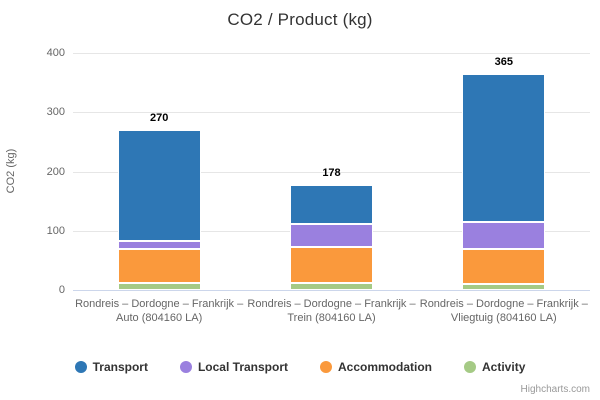 The height and width of the screenshot is (400, 600). I want to click on legend-item-transport: Transport, so click(111, 367).